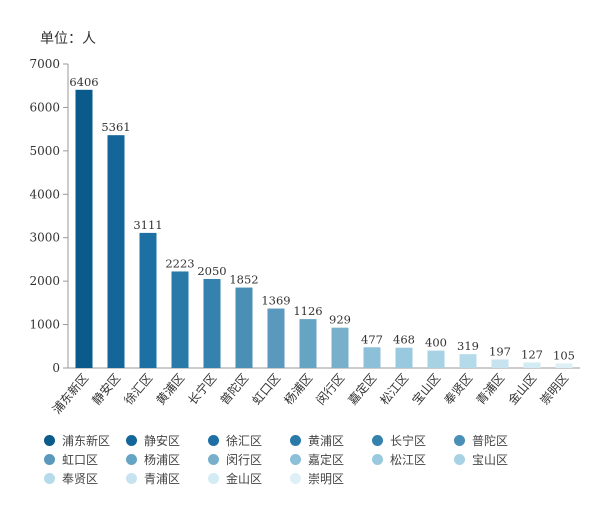  What do you see at coordinates (326, 478) in the screenshot?
I see `legend-label: 崇明区` at bounding box center [326, 478].